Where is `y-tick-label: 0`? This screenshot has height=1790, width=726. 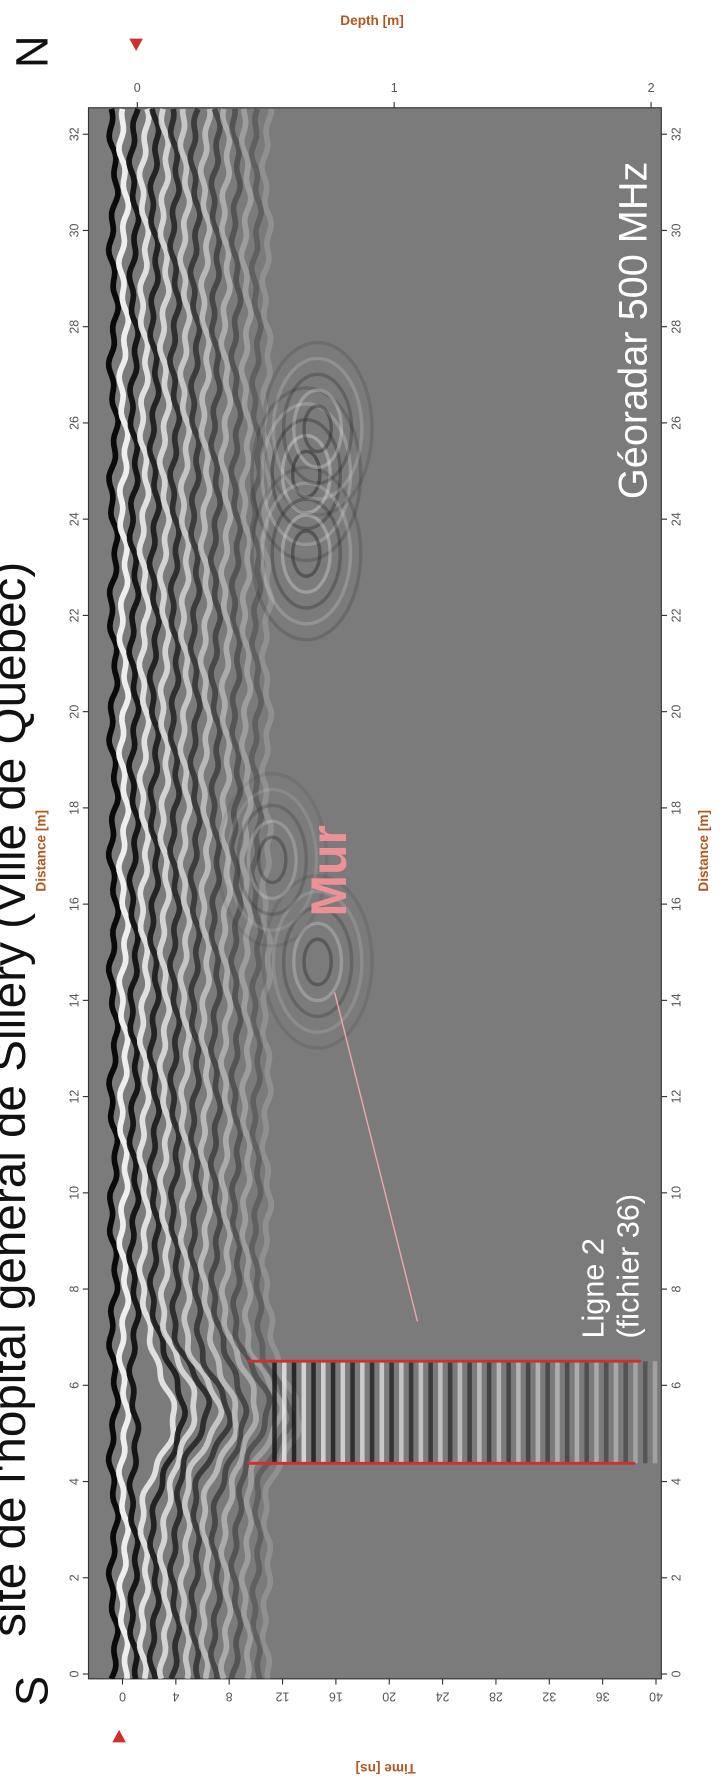 y-tick-label: 0 is located at coordinates (122, 1696).